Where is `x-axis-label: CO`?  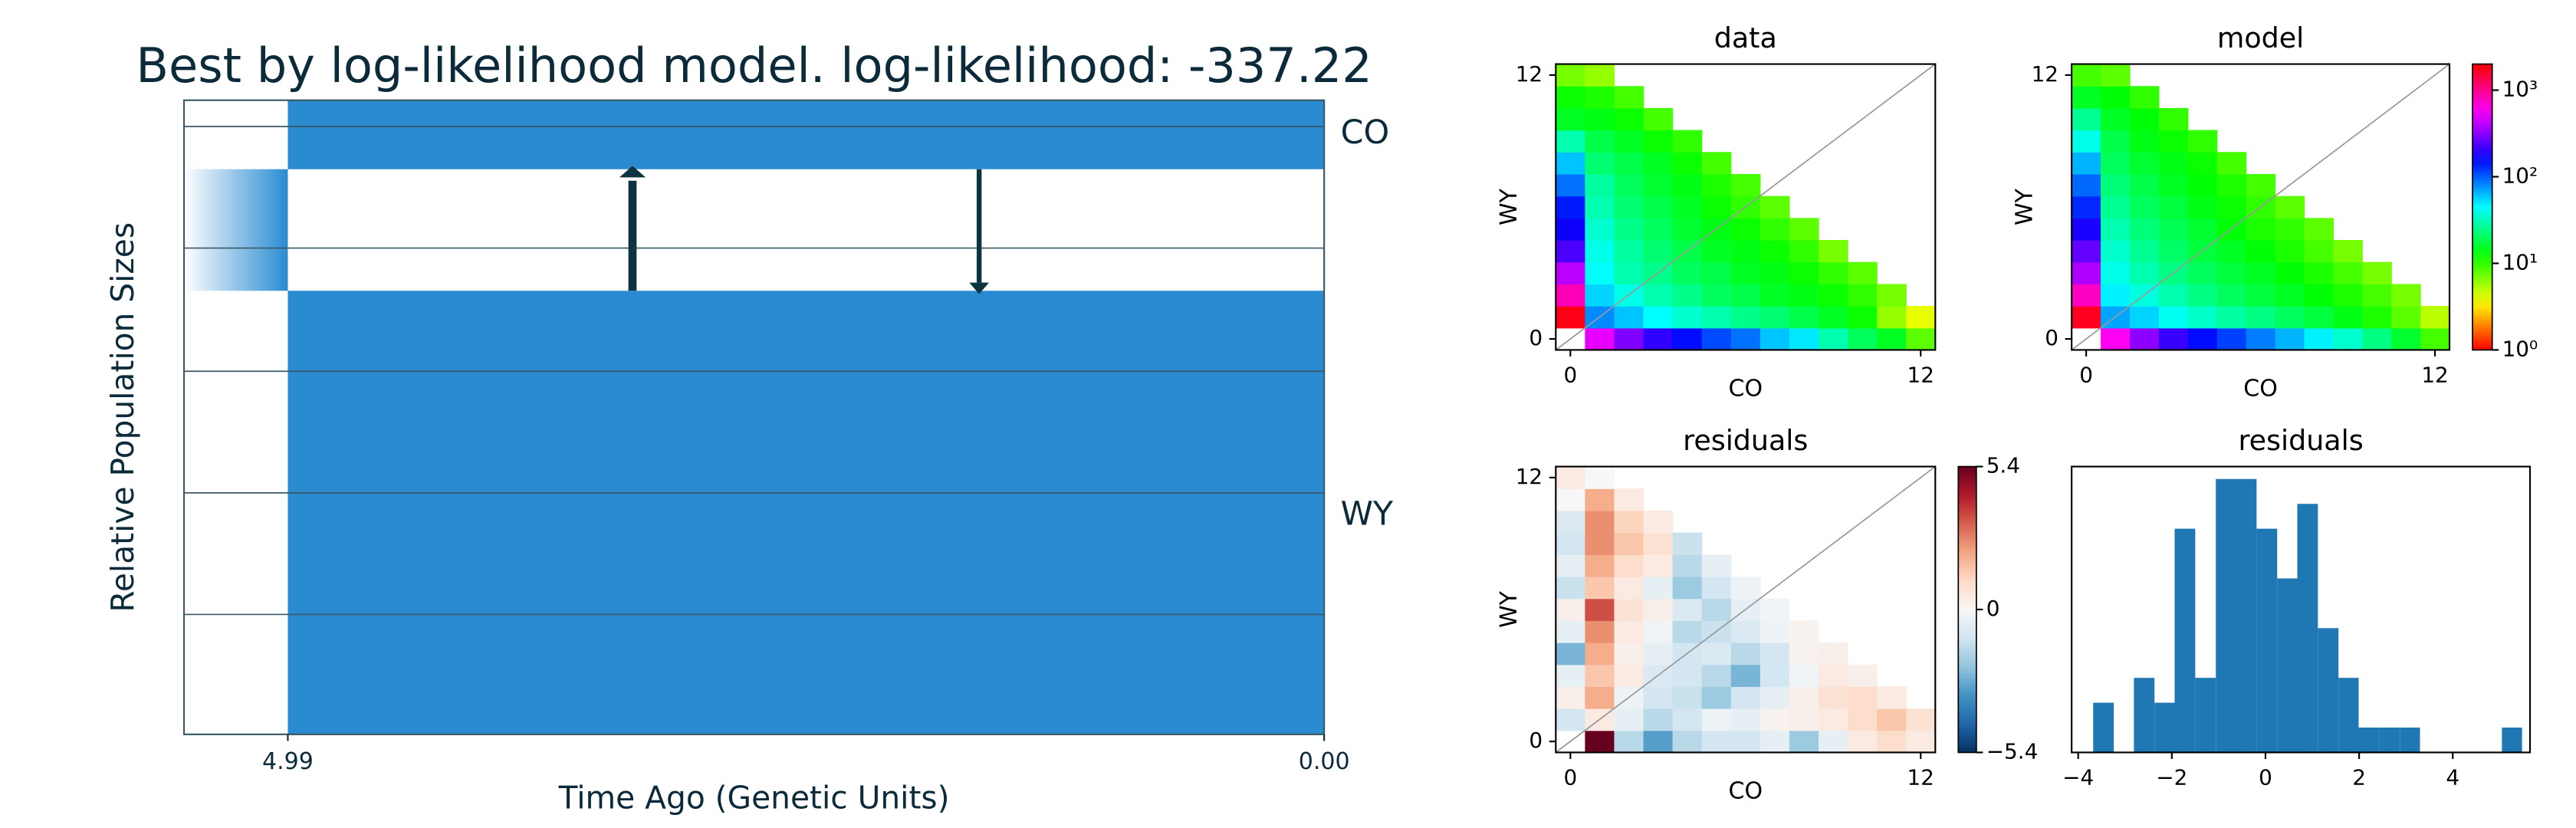
x-axis-label: CO is located at coordinates (1746, 389).